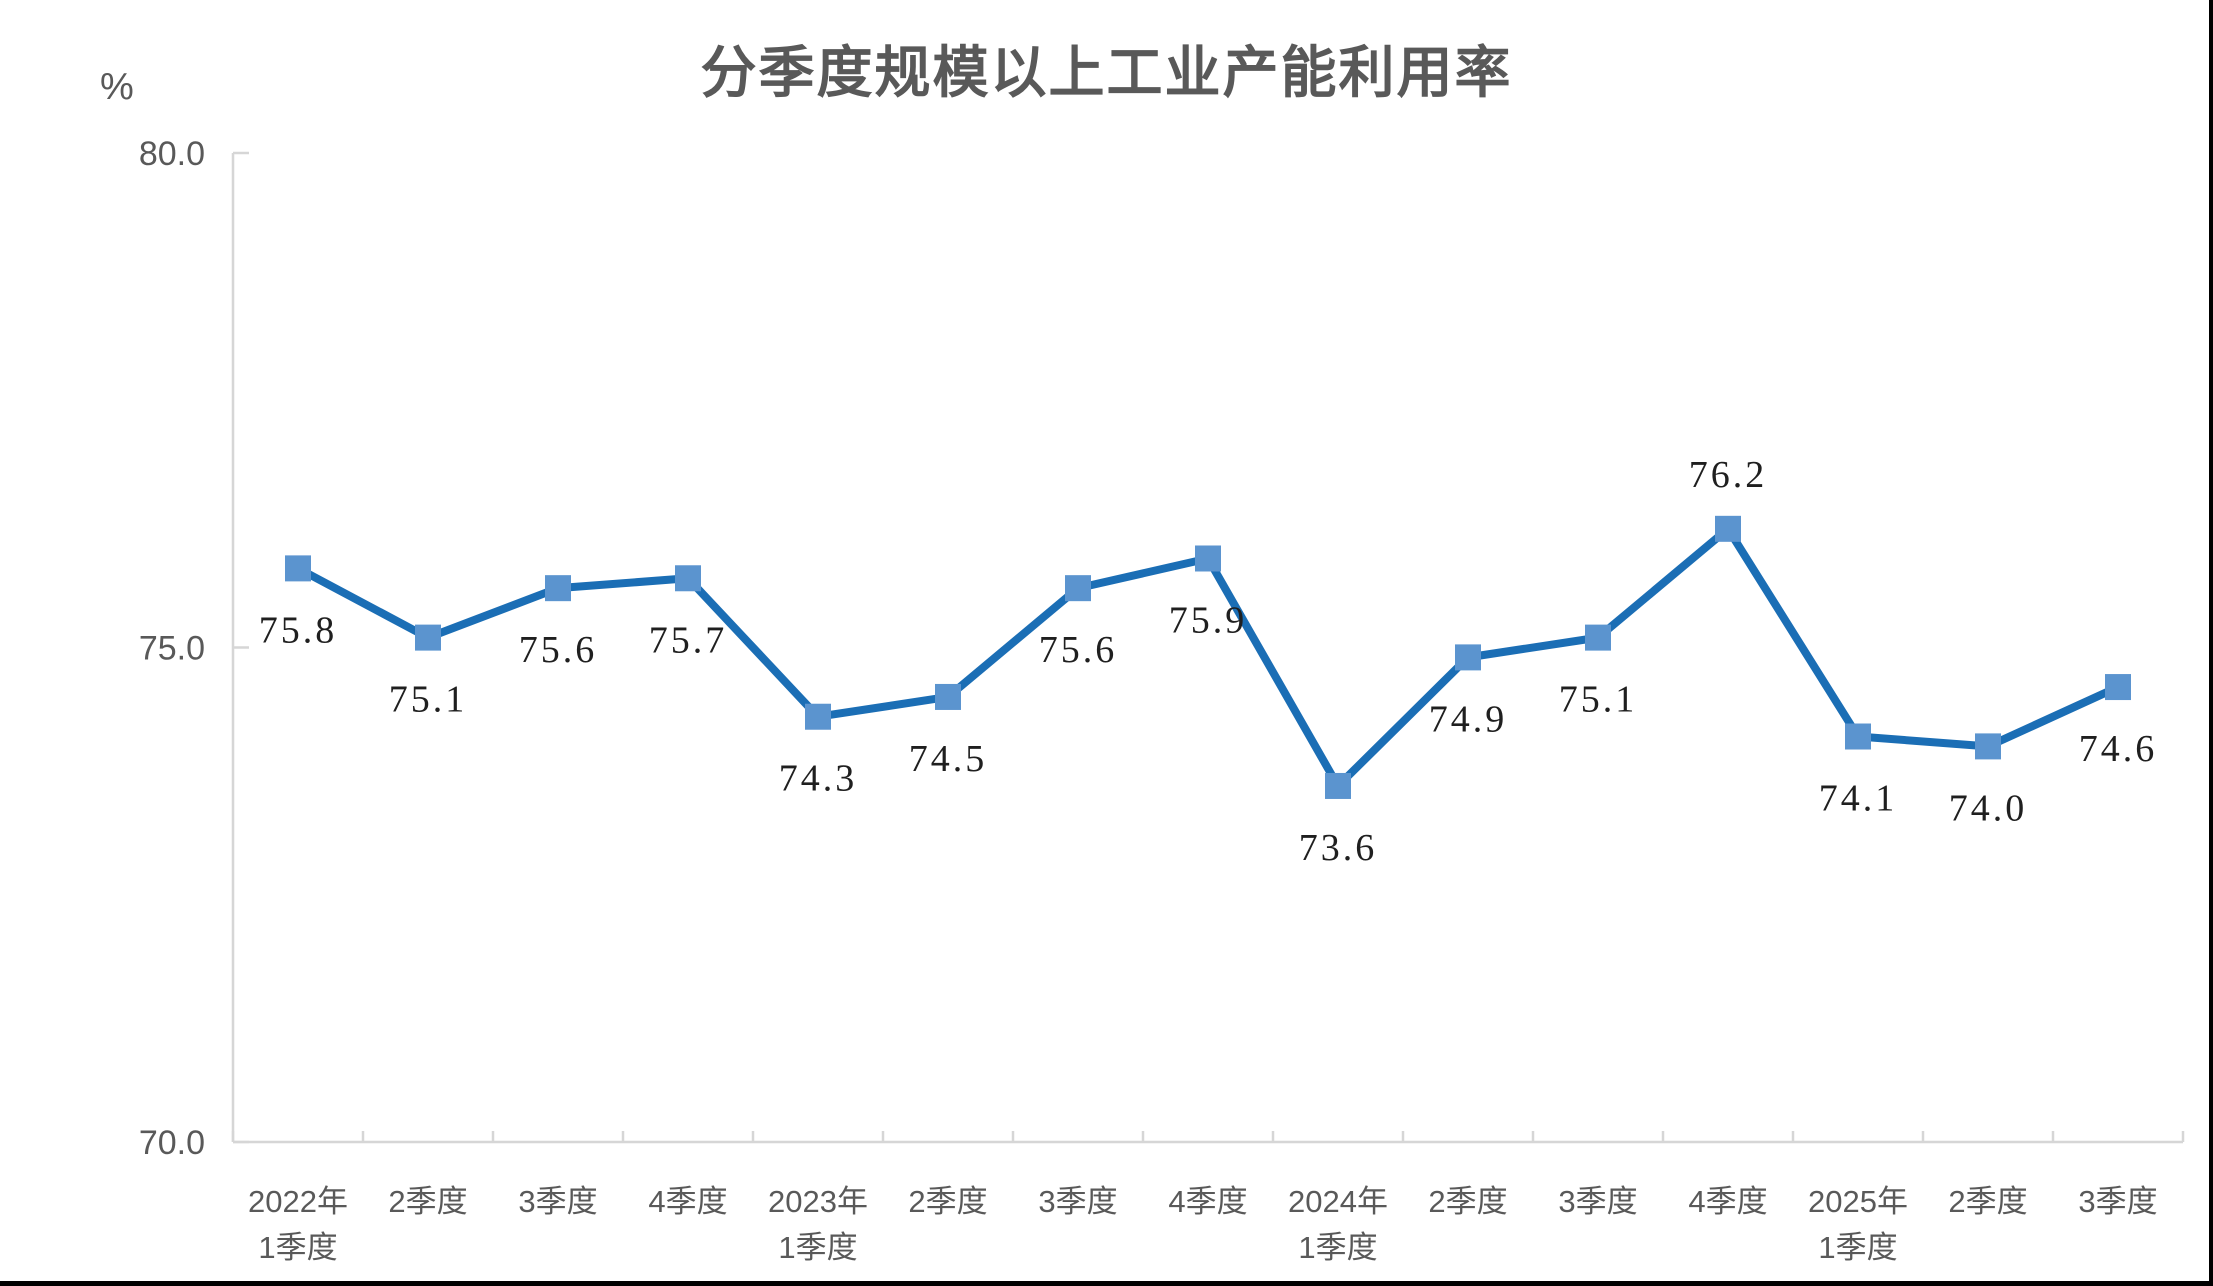  I want to click on data-point-label: 74.5, so click(948, 759).